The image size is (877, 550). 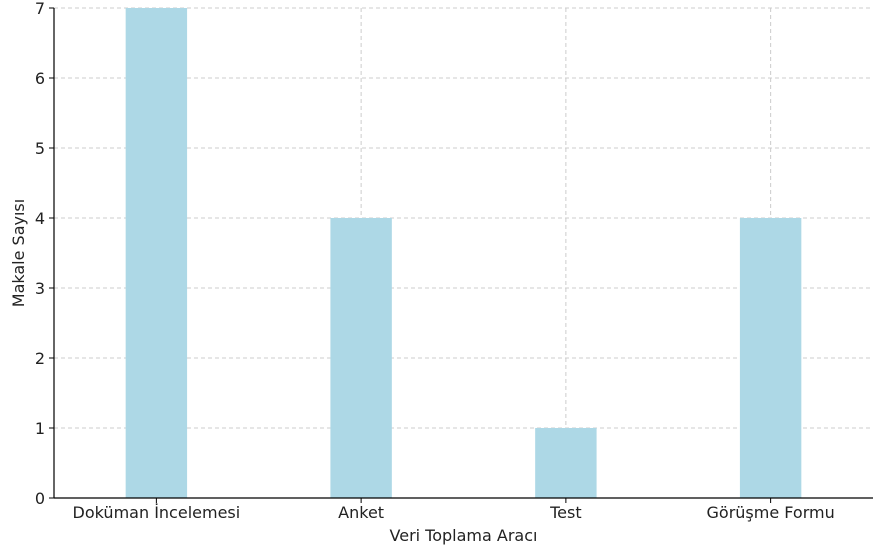 I want to click on x-axis-title: Veri Toplama Aracı, so click(x=464, y=535).